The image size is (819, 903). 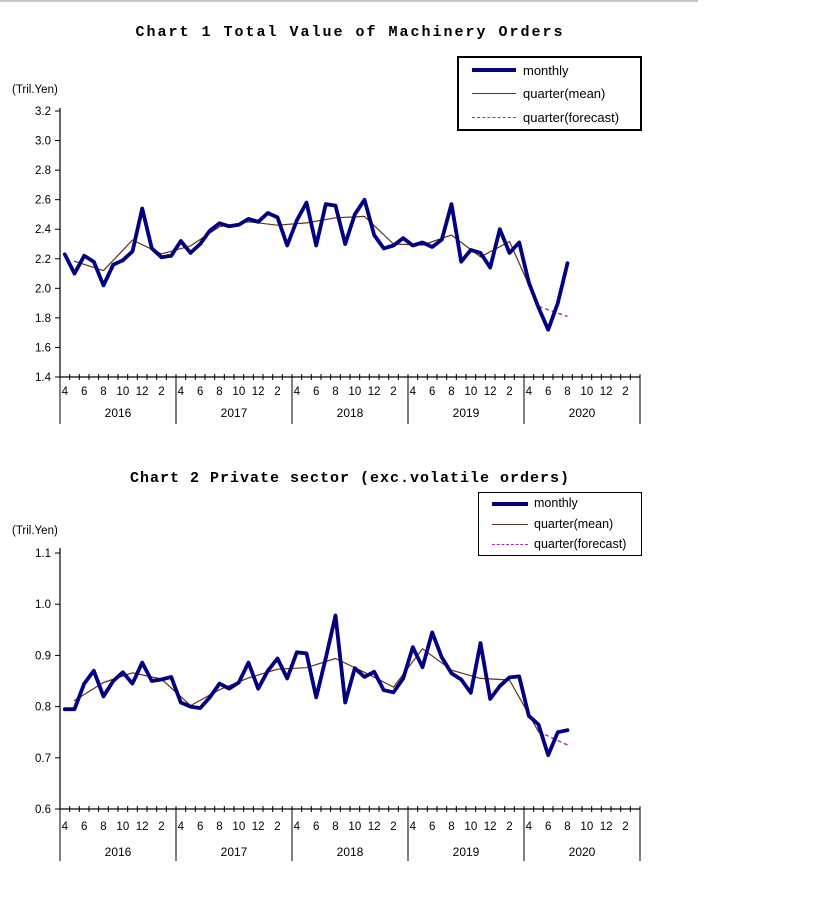 I want to click on svg-text: 1.1, so click(x=43, y=554).